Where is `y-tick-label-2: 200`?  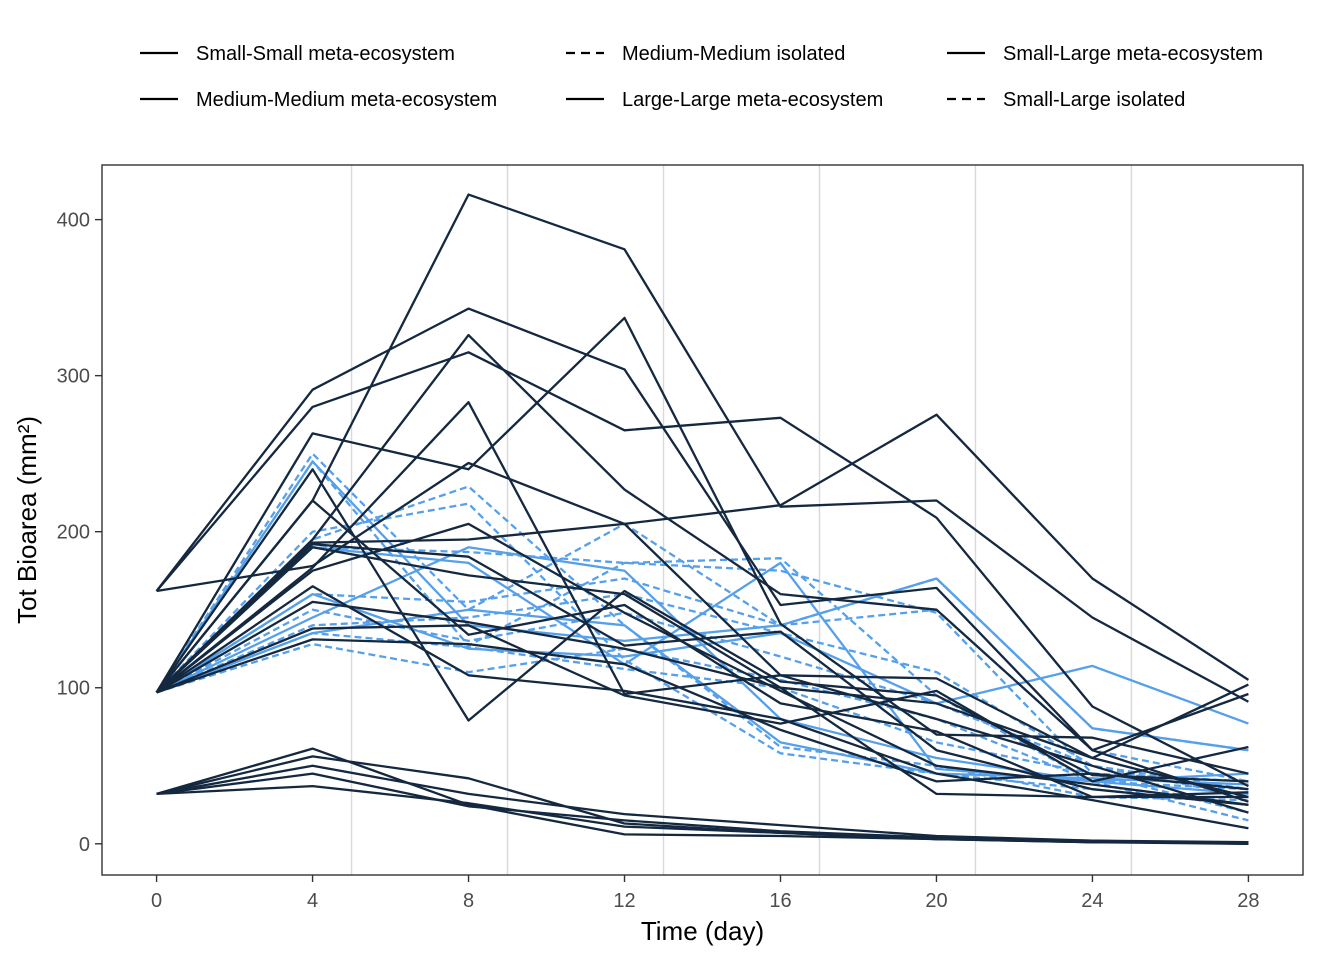 y-tick-label-2: 200 is located at coordinates (73, 533).